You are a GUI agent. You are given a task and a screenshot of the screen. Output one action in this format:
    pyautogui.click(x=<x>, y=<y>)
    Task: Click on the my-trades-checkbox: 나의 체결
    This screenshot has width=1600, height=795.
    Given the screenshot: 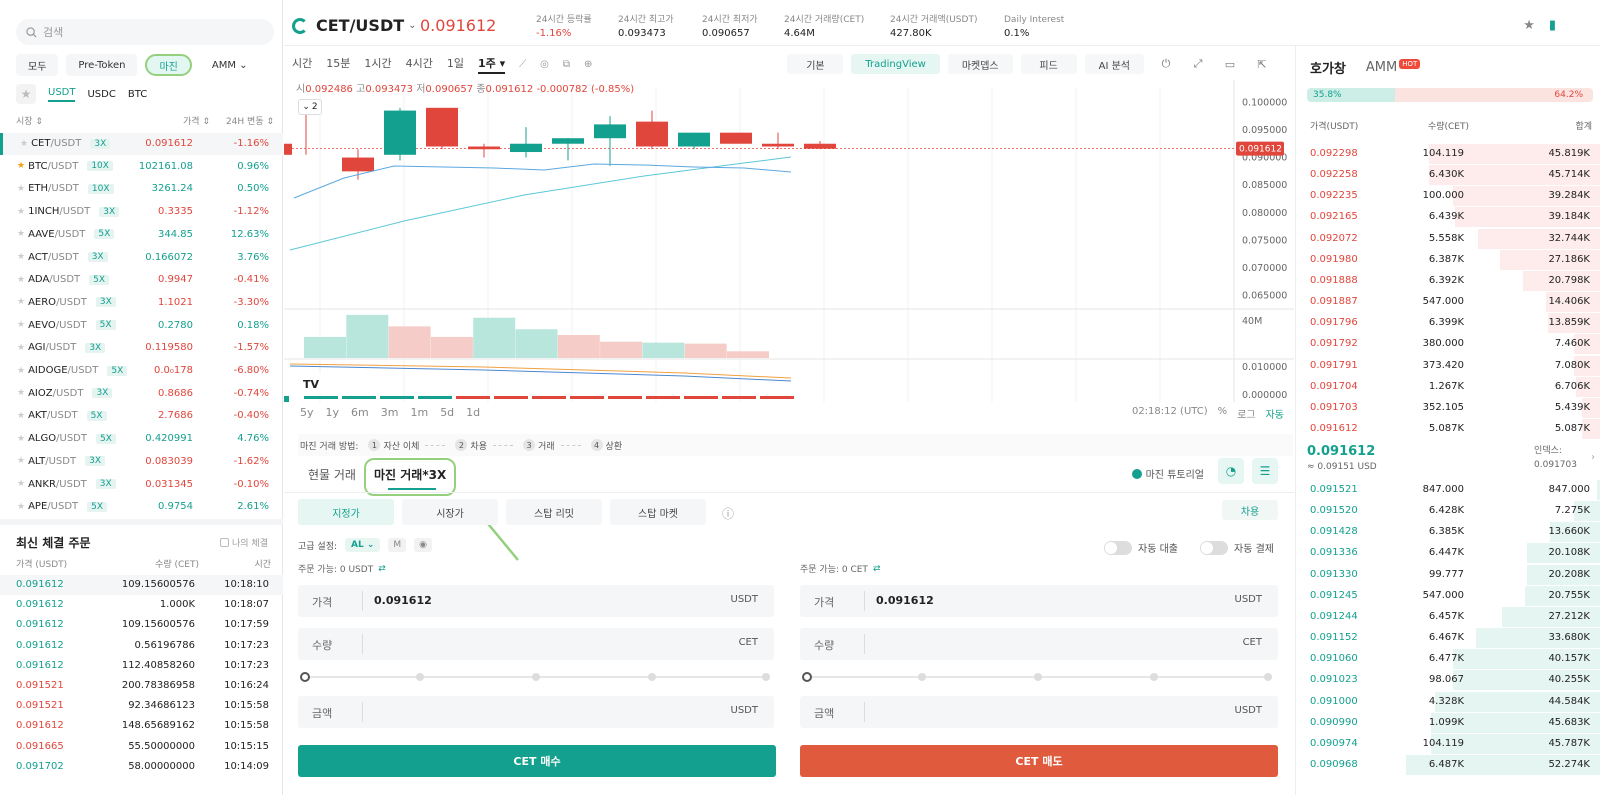 What is the action you would take?
    pyautogui.click(x=244, y=542)
    